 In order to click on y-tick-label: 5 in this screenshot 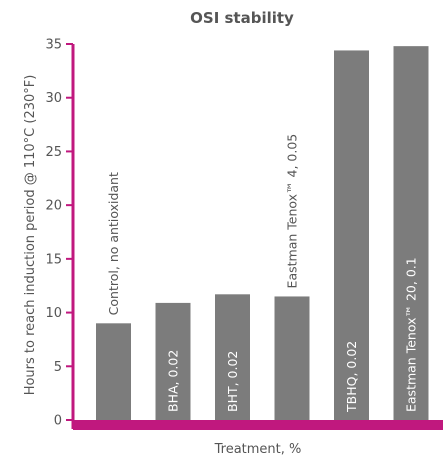, I will do `click(58, 367)`.